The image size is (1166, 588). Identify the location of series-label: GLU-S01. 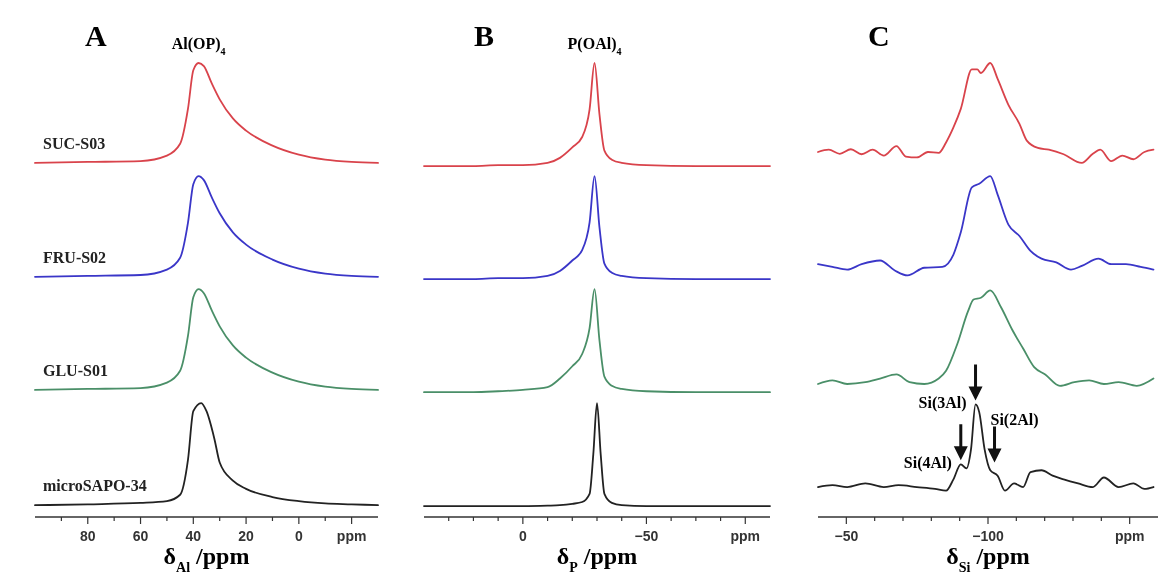
(75, 370).